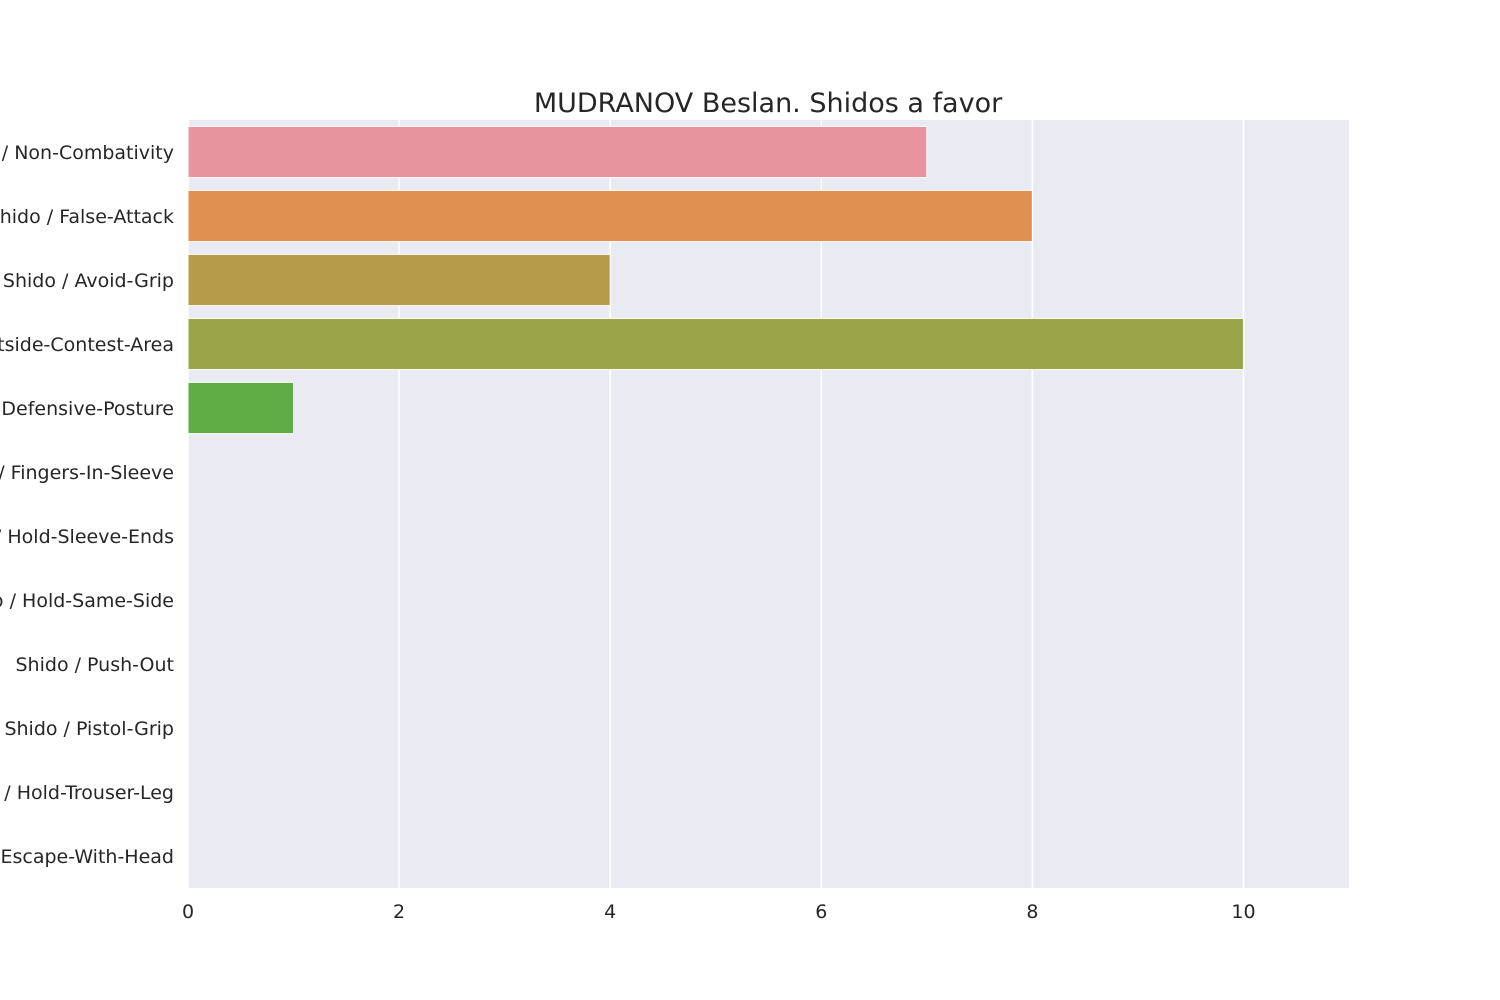  I want to click on x-tick-labels: 0 2 4 6 8 10, so click(719, 912).